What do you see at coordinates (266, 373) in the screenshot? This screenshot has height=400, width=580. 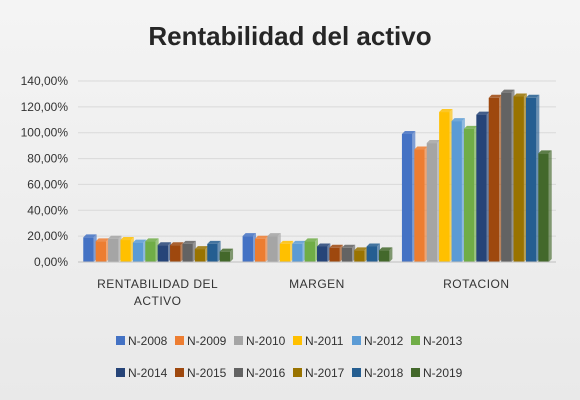 I see `legend-label: N-2016` at bounding box center [266, 373].